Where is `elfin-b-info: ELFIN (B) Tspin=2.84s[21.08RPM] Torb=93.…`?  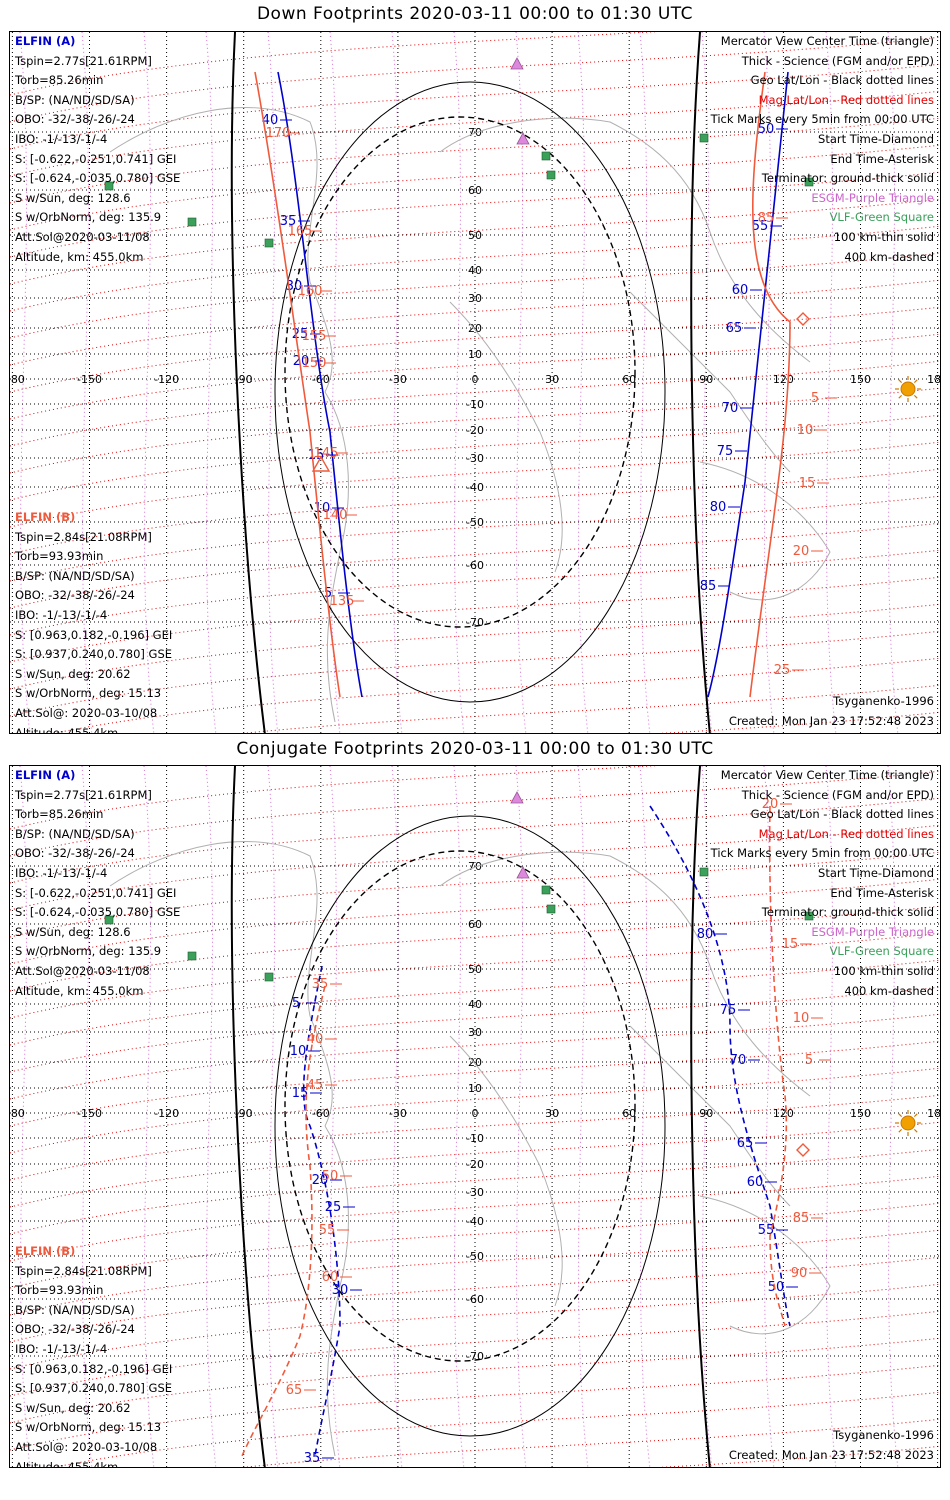
elfin-b-info: ELFIN (B) Tspin=2.84s[21.08RPM] Torb=93.… is located at coordinates (93, 1355).